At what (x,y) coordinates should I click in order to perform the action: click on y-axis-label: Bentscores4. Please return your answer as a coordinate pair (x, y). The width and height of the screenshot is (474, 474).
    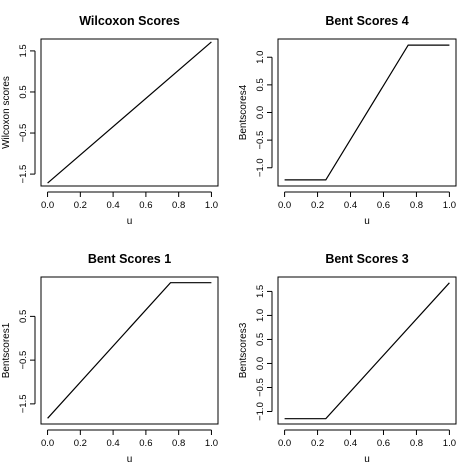
    Looking at the image, I should click on (243, 112).